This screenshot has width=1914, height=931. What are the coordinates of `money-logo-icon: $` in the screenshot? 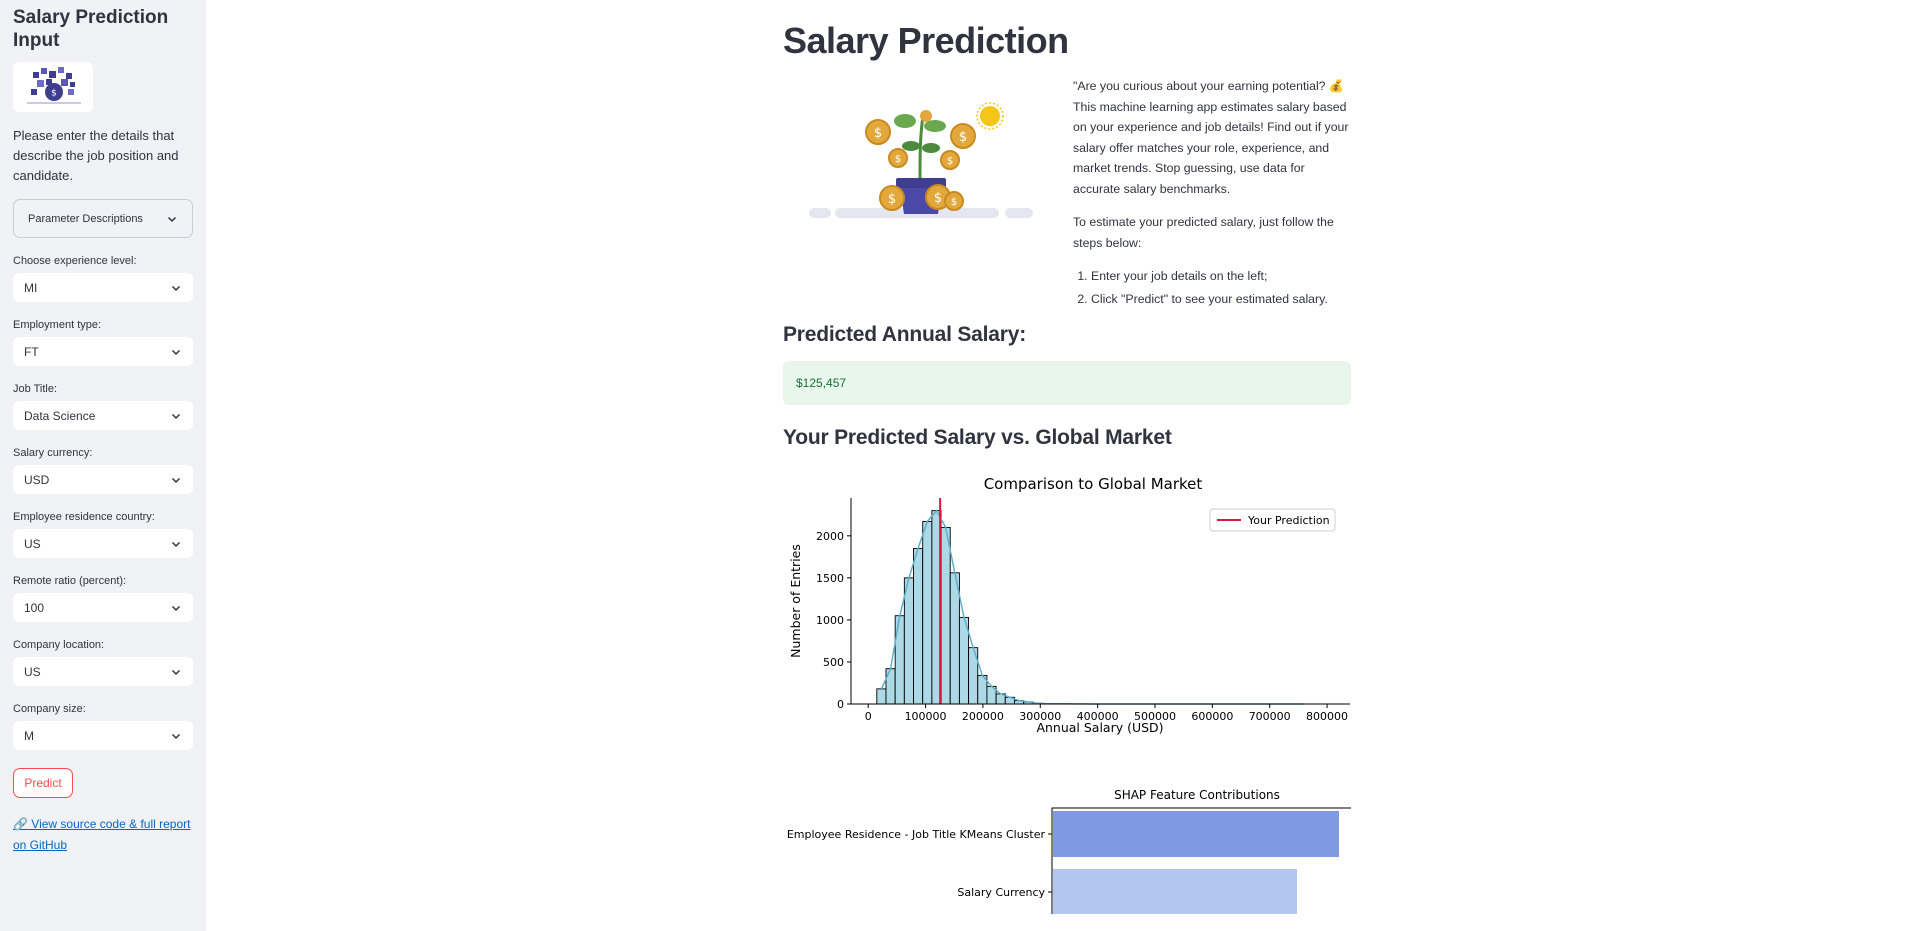 It's located at (54, 85).